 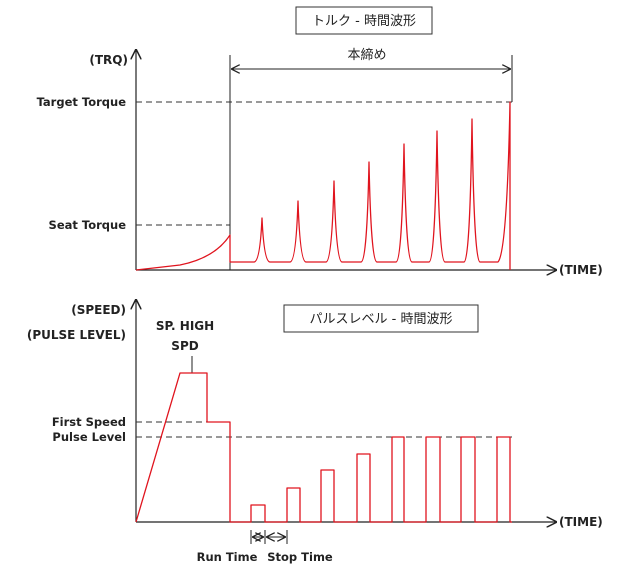 I want to click on speed-x-axis-label: (TIME), so click(x=581, y=522).